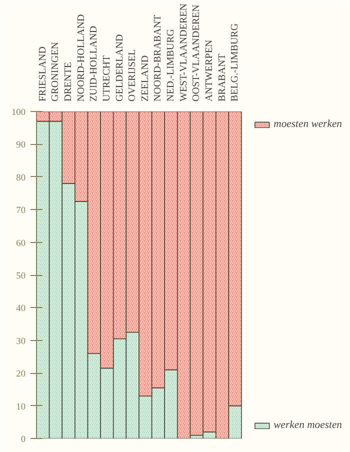 The height and width of the screenshot is (452, 350). I want to click on x-tick-label: GELDERLAND, so click(120, 68).